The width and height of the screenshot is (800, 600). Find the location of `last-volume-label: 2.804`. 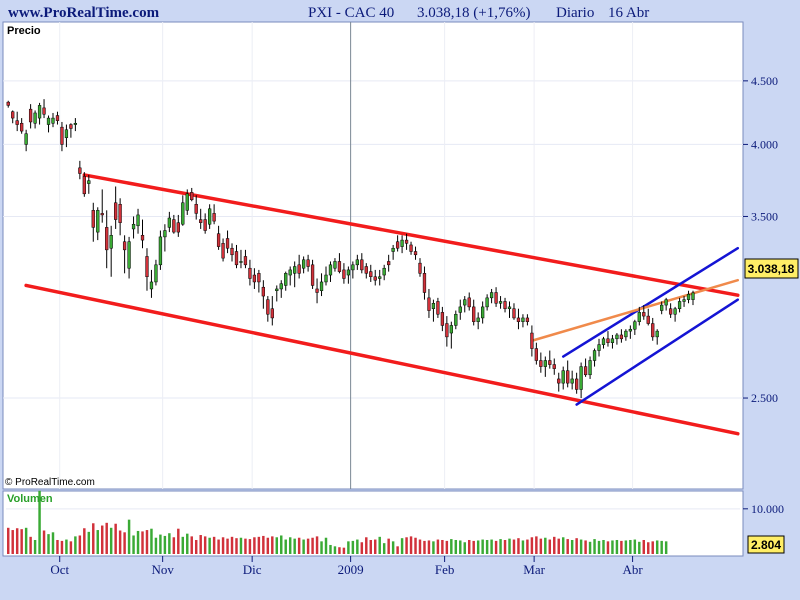

last-volume-label: 2.804 is located at coordinates (766, 545).